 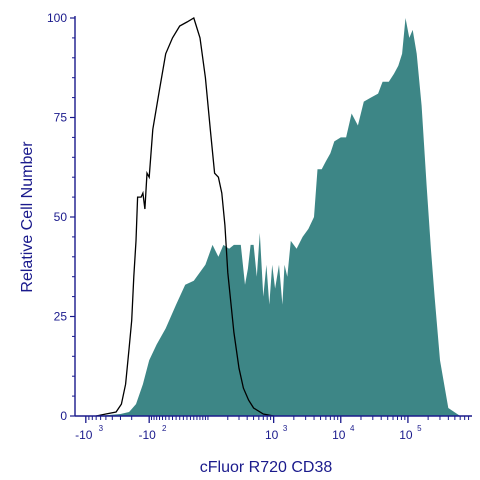 I want to click on y-tick-label: 50, so click(x=61, y=217).